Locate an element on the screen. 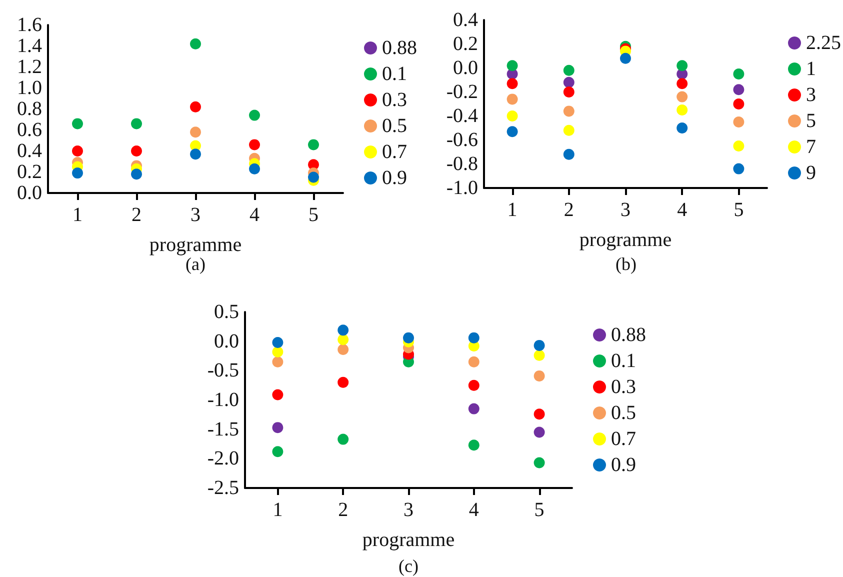 Image resolution: width=843 pixels, height=577 pixels. y-tick-label: -0.6 is located at coordinates (462, 140).